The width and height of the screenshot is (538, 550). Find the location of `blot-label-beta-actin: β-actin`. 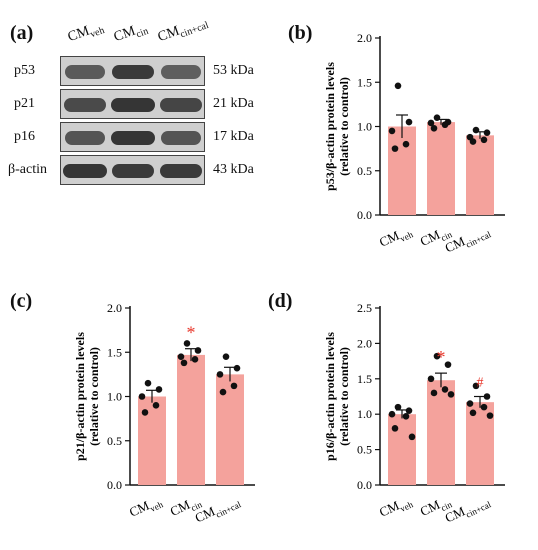

blot-label-beta-actin: β-actin is located at coordinates (27, 169).